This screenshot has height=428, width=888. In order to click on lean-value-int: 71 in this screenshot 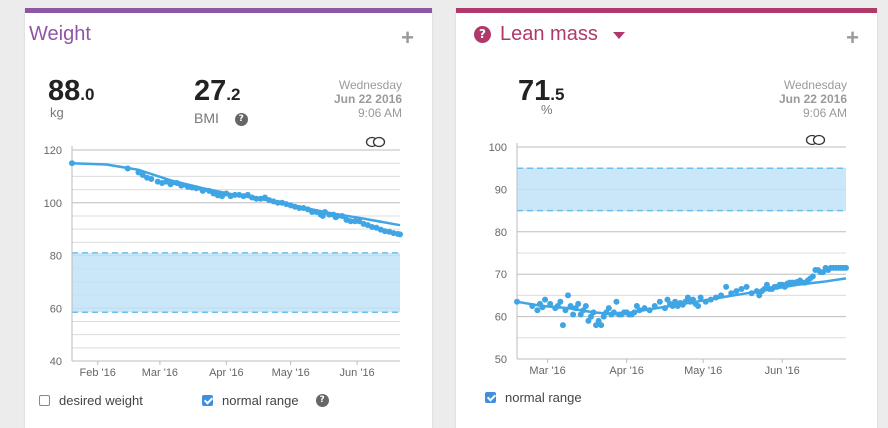, I will do `click(534, 91)`.